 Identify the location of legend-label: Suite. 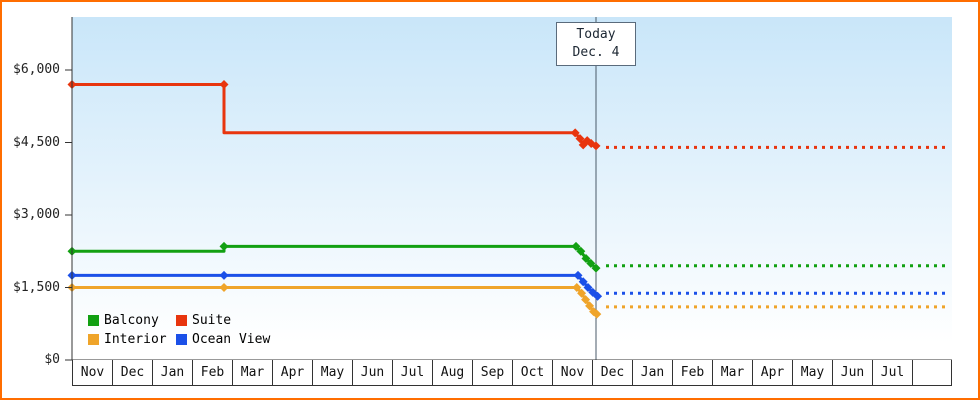
(212, 320).